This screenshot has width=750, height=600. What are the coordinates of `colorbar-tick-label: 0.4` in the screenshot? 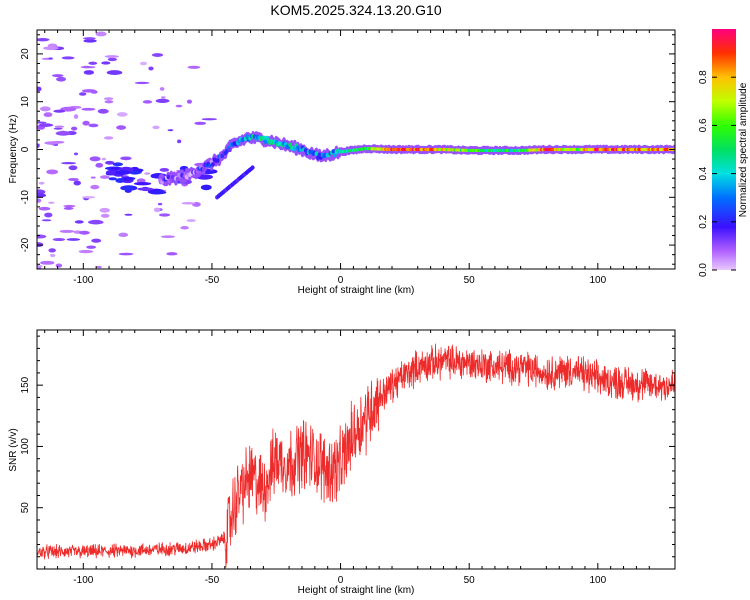 It's located at (703, 173).